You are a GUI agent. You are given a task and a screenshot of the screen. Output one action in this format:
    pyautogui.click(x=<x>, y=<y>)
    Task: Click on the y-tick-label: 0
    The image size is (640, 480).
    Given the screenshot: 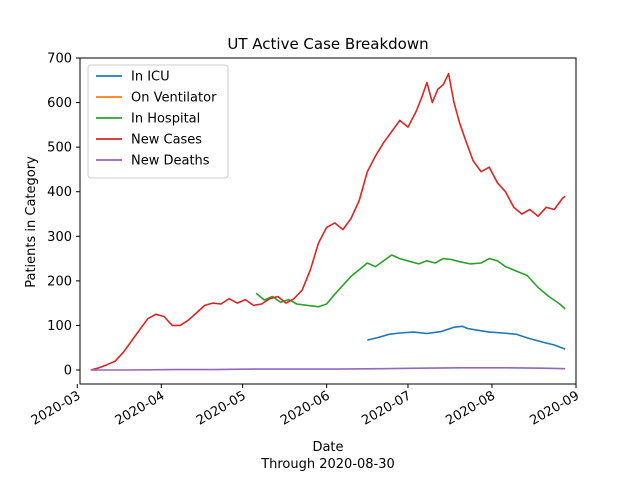 What is the action you would take?
    pyautogui.click(x=68, y=371)
    